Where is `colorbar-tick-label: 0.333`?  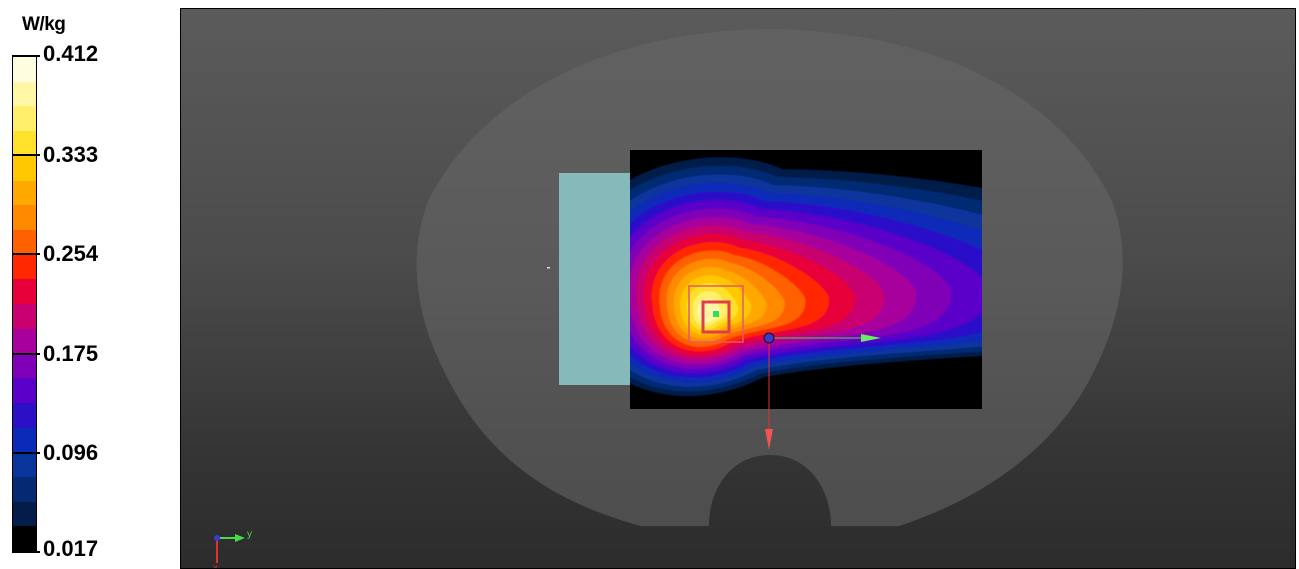
colorbar-tick-label: 0.333 is located at coordinates (71, 155).